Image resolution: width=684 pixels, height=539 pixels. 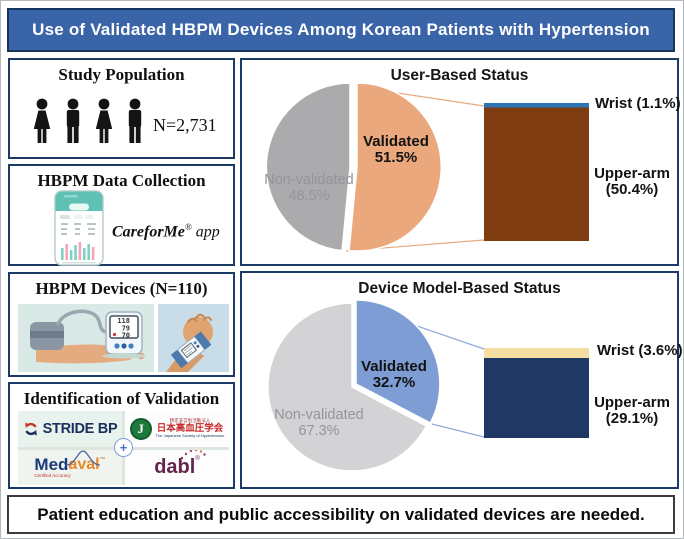 What do you see at coordinates (123, 447) in the screenshot?
I see `plus-icon: +` at bounding box center [123, 447].